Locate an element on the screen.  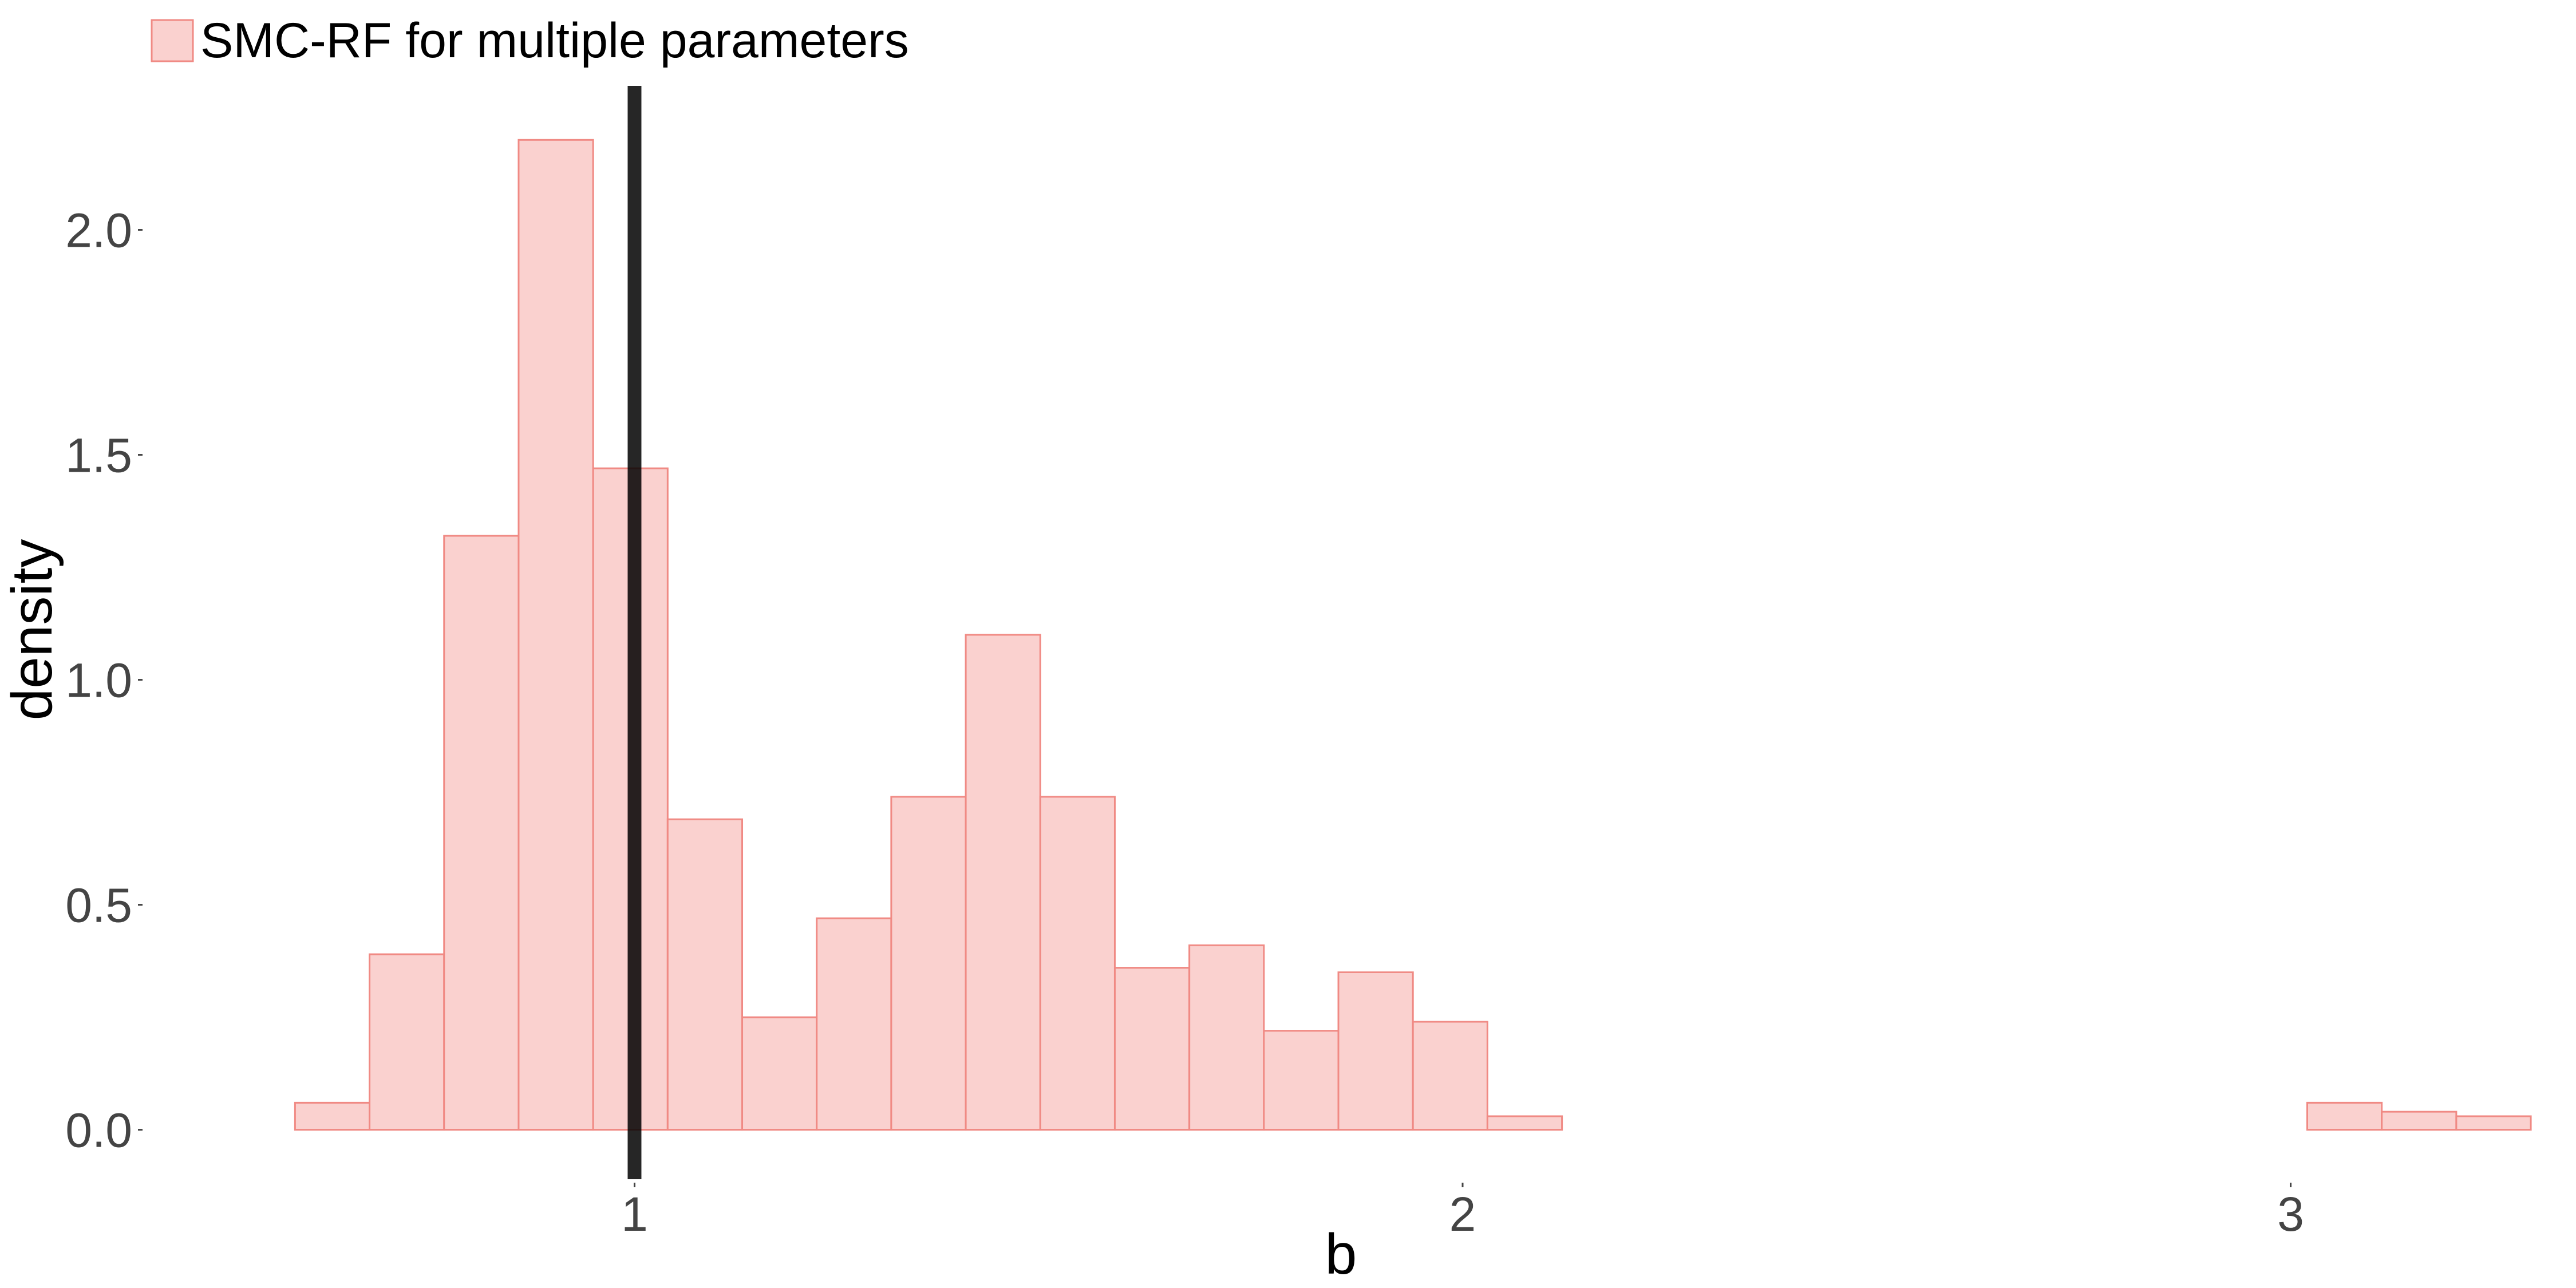
y-tick-label: 1.0 is located at coordinates (98, 681).